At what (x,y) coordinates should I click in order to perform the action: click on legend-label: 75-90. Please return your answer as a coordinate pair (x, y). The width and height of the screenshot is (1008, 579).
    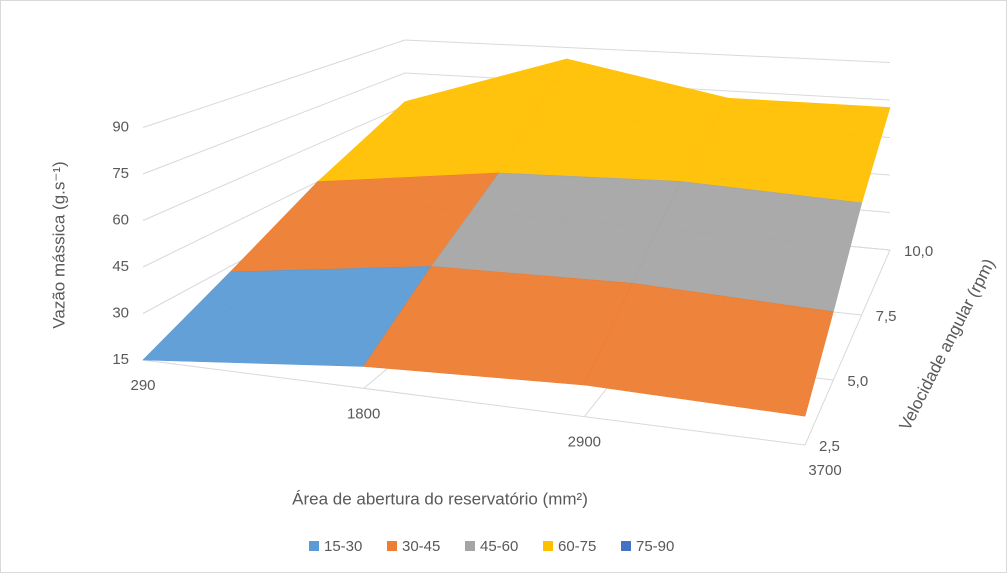
    Looking at the image, I should click on (655, 546).